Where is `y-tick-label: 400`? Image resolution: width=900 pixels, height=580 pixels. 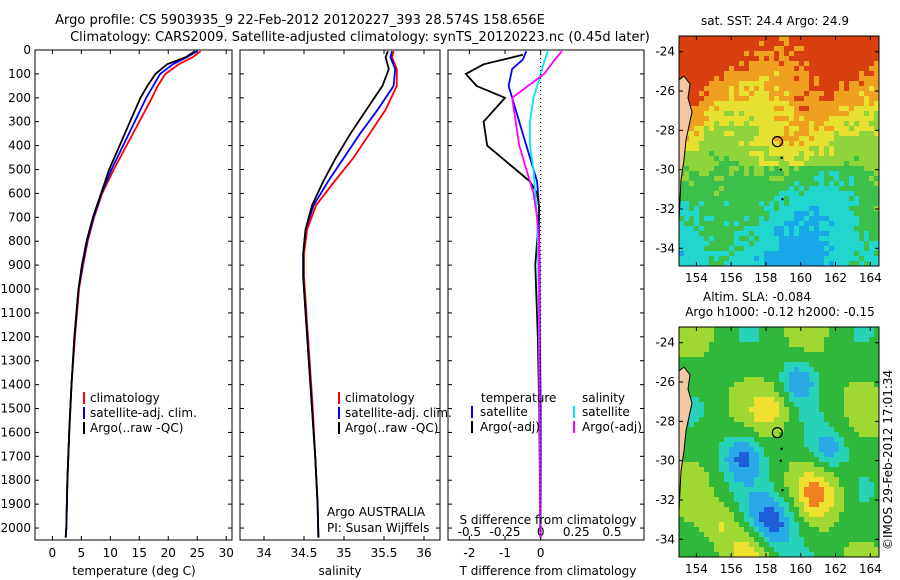
y-tick-label: 400 is located at coordinates (19, 146).